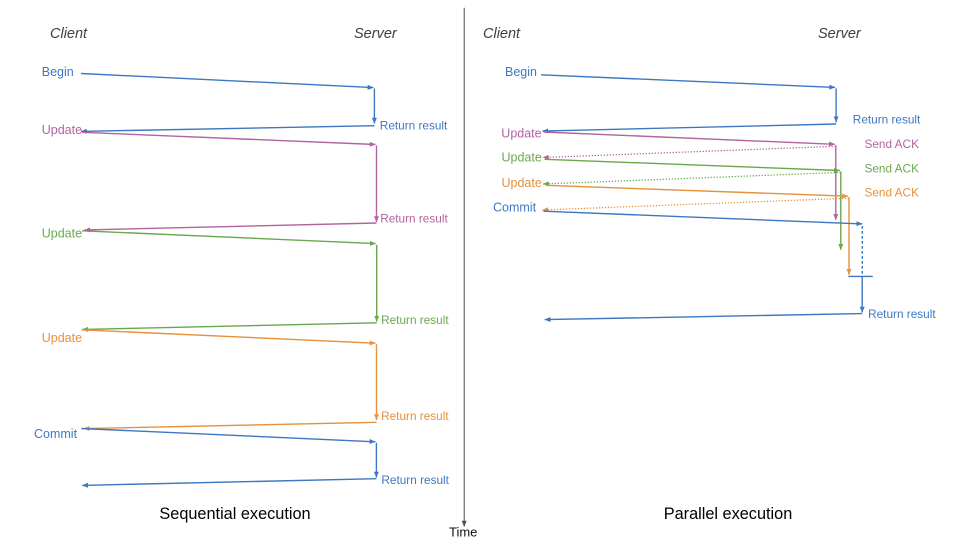  Describe the element at coordinates (728, 514) in the screenshot. I see `svg-text: Parallel execution` at that location.